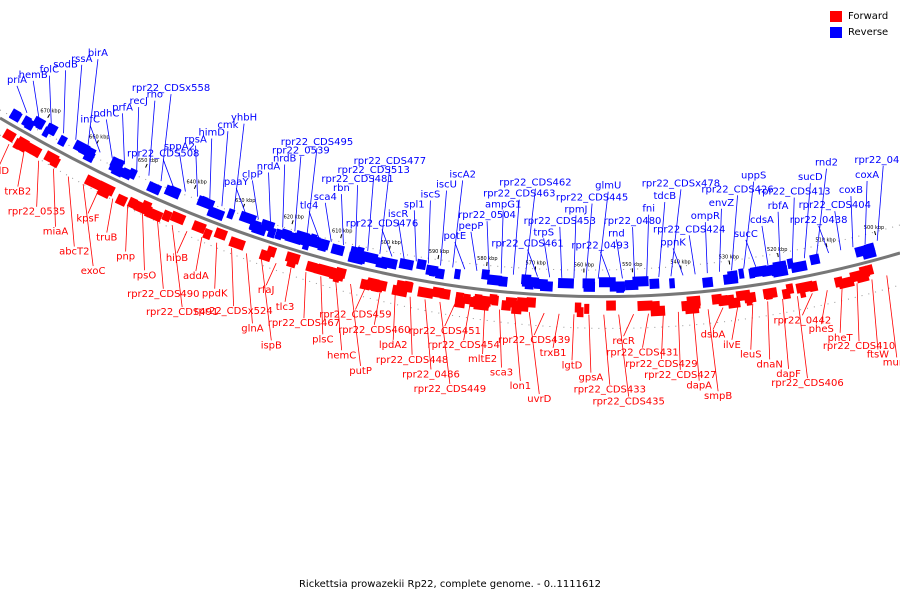  What do you see at coordinates (810, 177) in the screenshot?
I see `gene-label: sucD` at bounding box center [810, 177].